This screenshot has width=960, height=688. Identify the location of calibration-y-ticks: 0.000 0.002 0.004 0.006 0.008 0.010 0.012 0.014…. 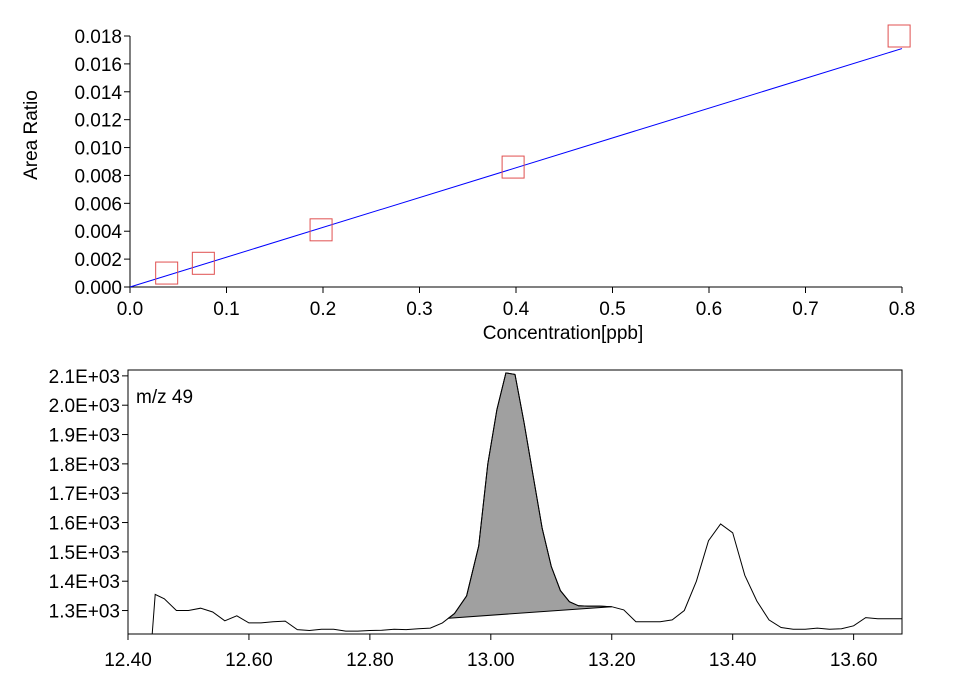
(102, 163).